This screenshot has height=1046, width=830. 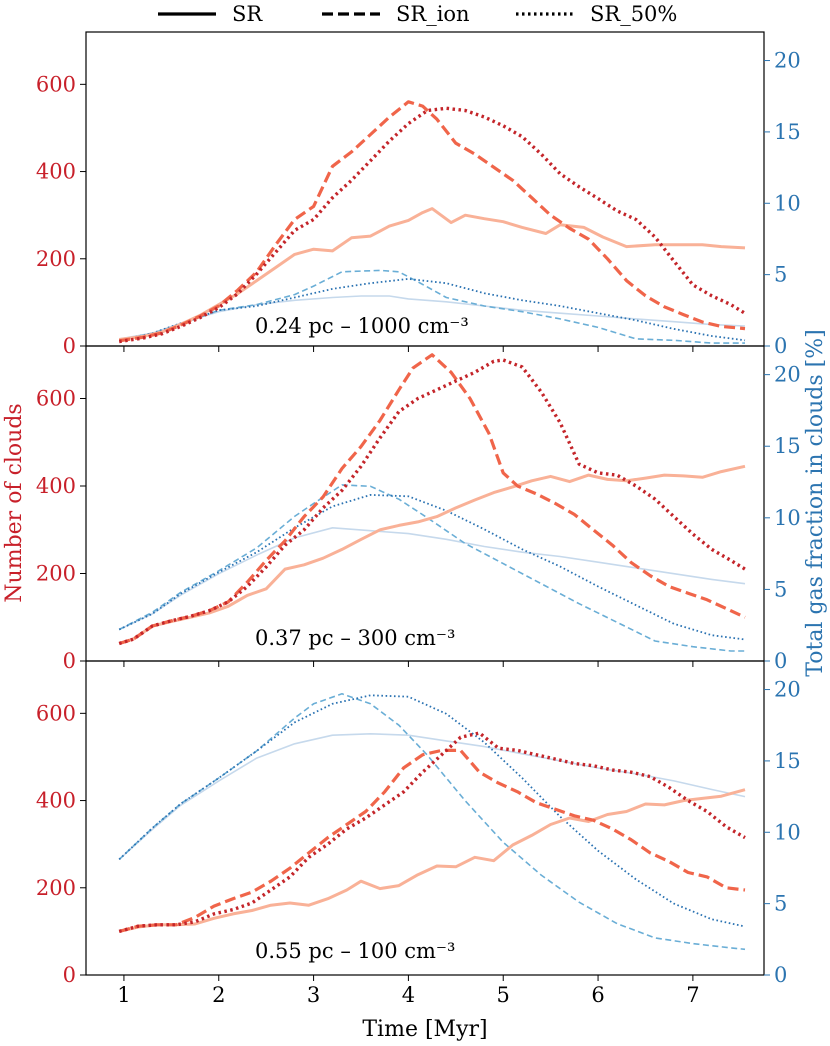 What do you see at coordinates (787, 832) in the screenshot?
I see `panel-bottom-ytick-right-label: 10` at bounding box center [787, 832].